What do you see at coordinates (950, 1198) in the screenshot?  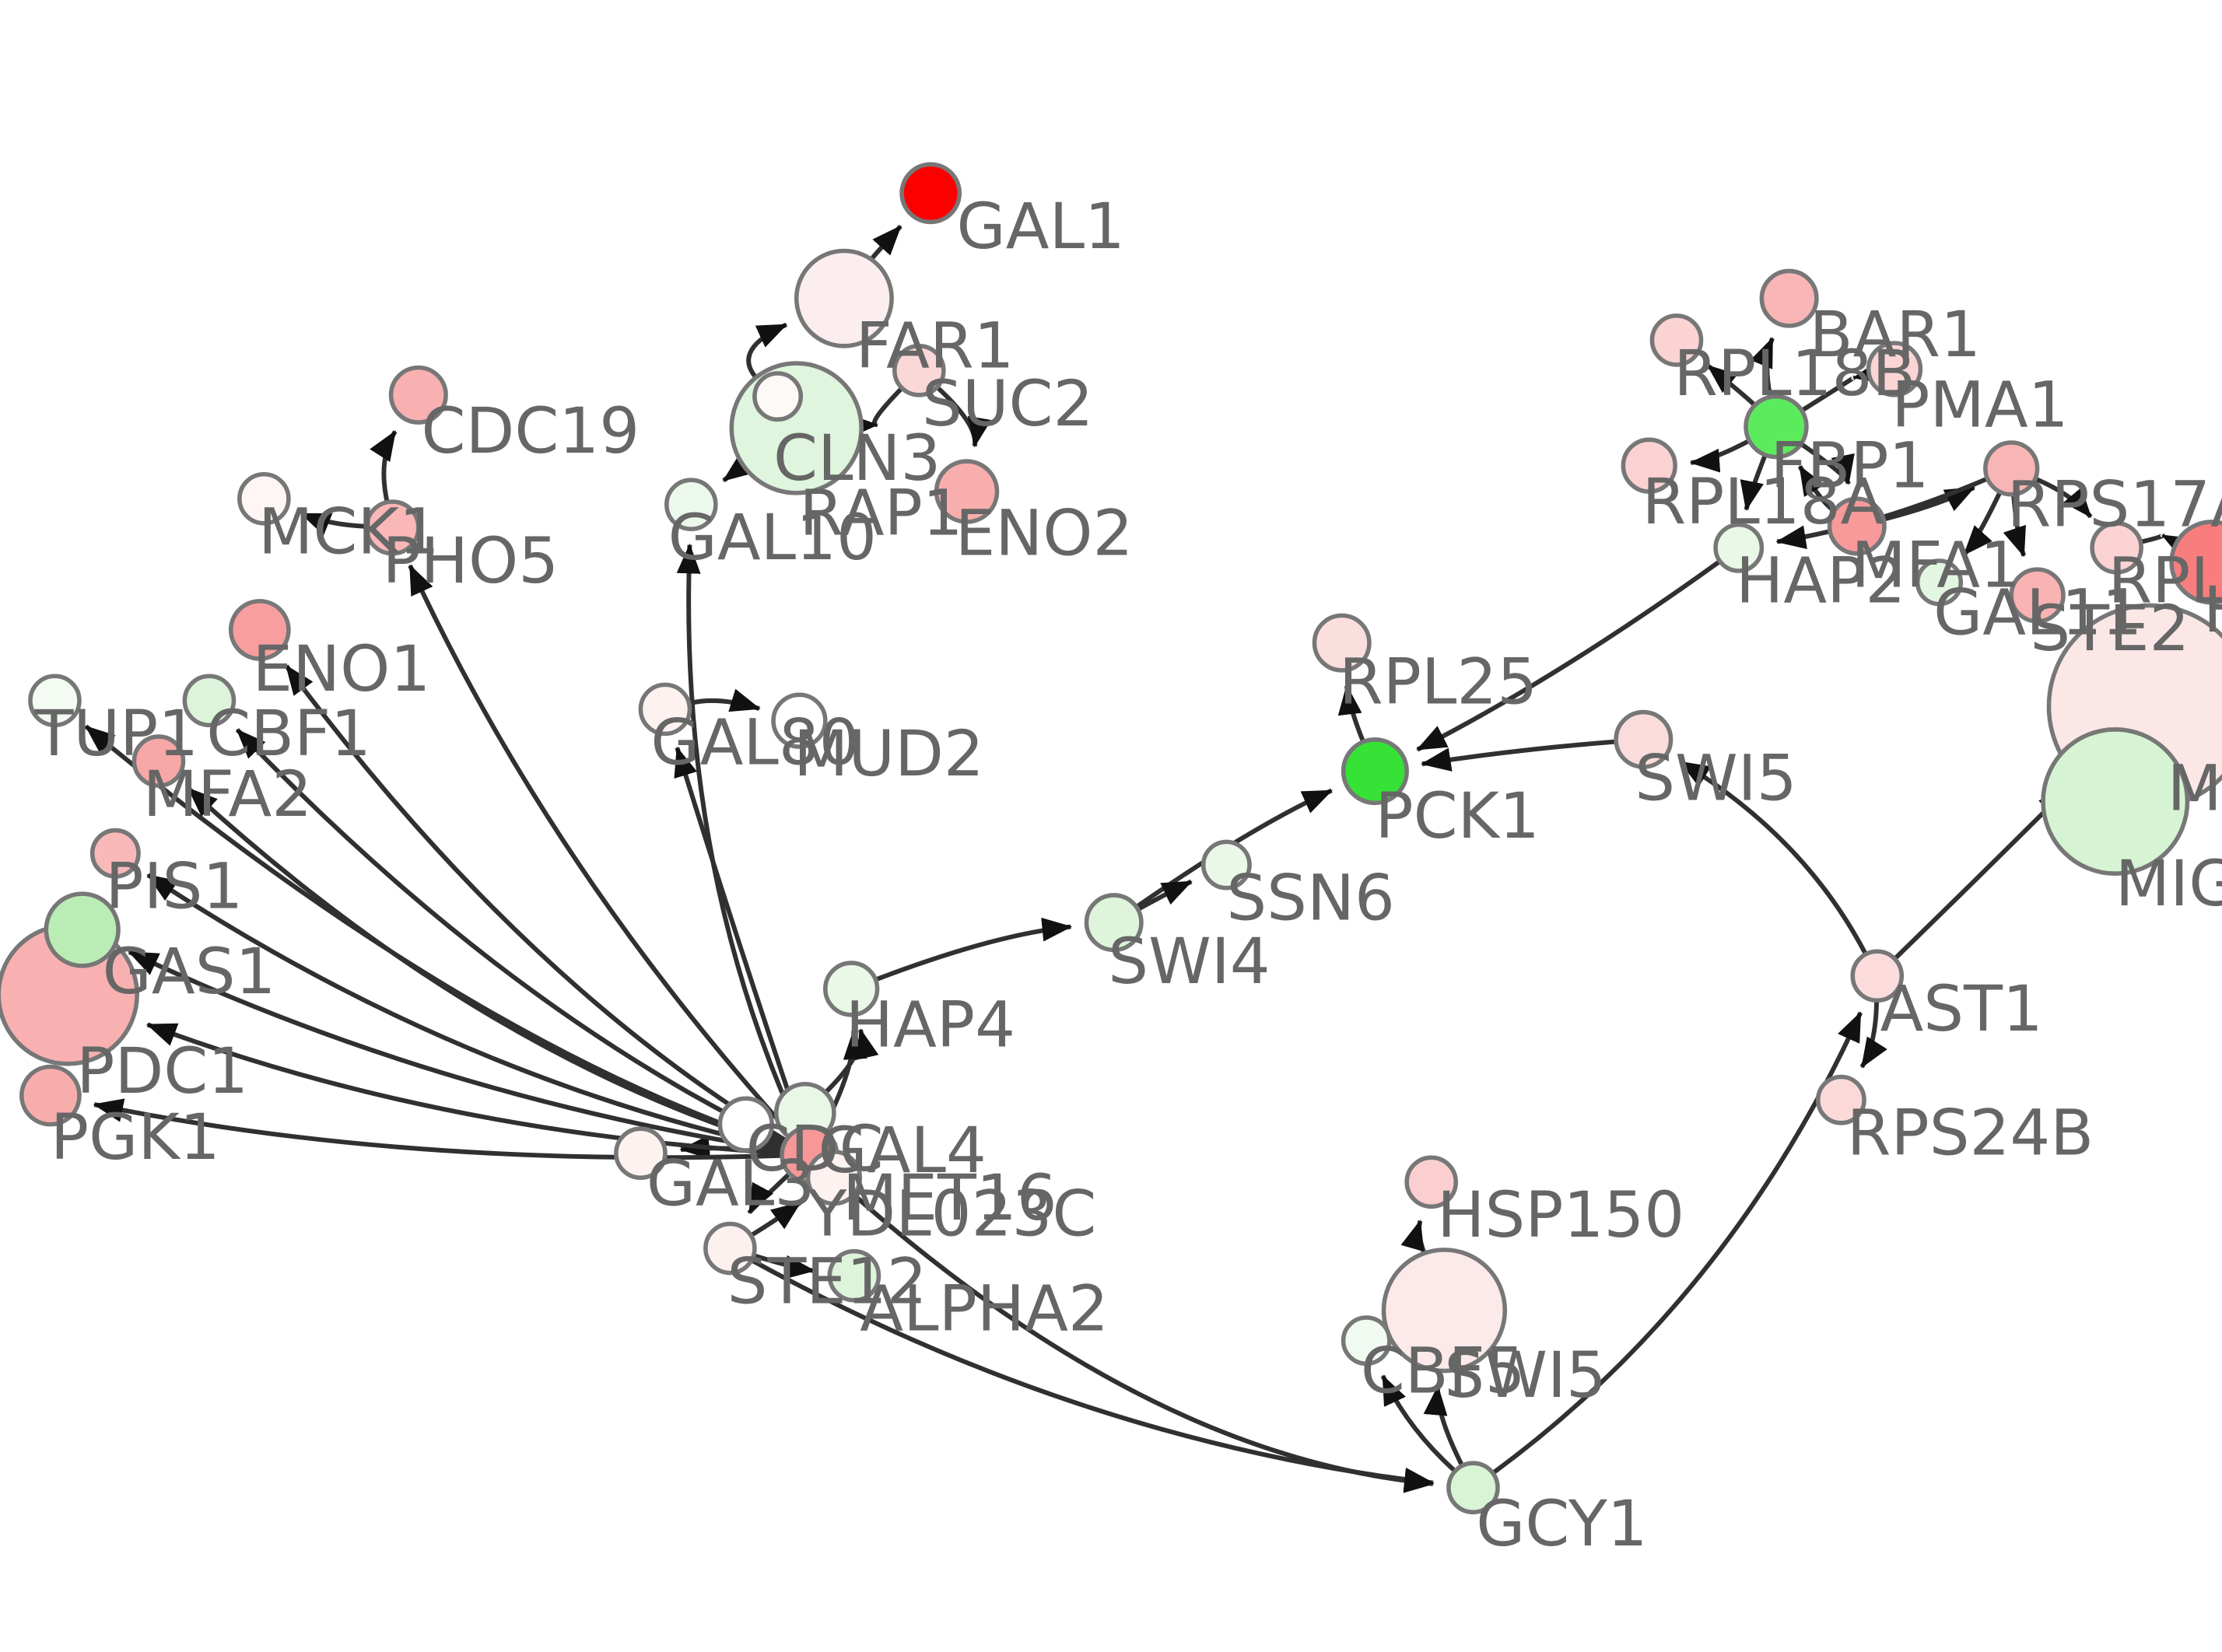 I see `node-label-met16: MET16` at bounding box center [950, 1198].